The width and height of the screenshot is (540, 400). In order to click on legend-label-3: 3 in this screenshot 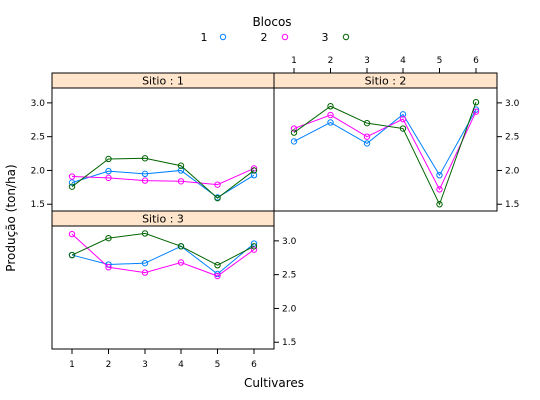, I will do `click(325, 37)`.